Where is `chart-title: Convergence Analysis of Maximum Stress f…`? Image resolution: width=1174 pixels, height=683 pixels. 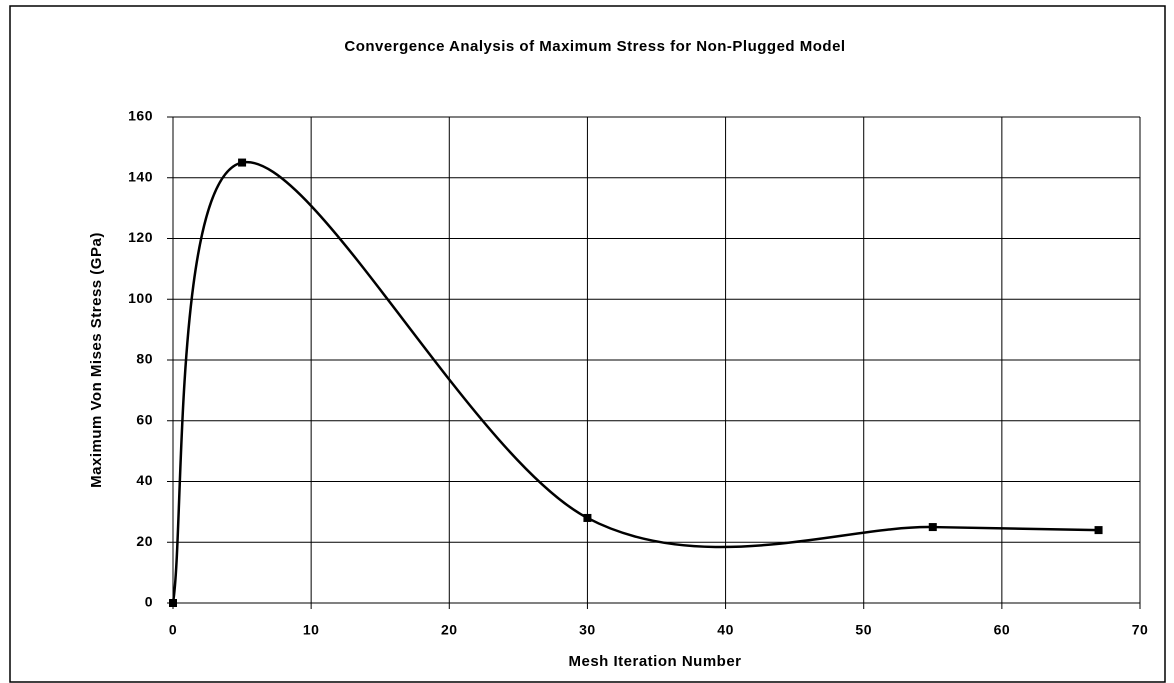
chart-title: Convergence Analysis of Maximum Stress f… is located at coordinates (594, 46).